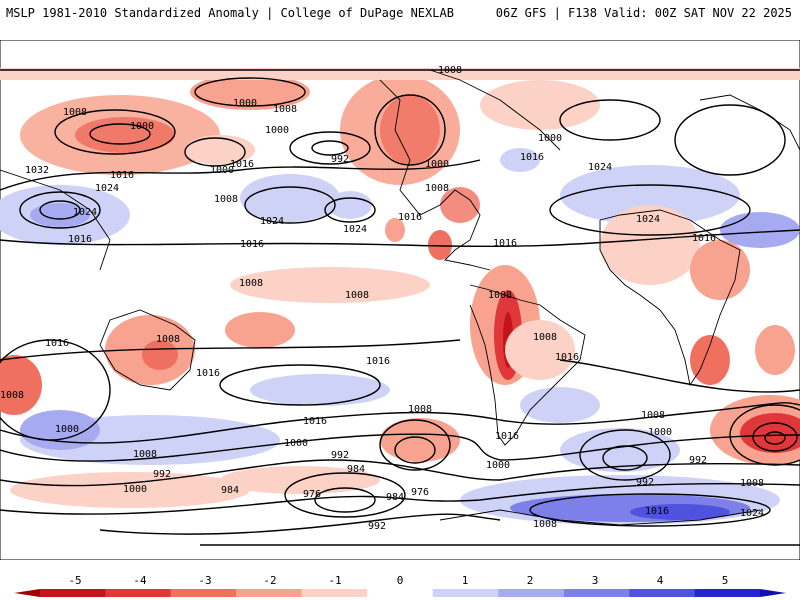 The image size is (800, 600). I want to click on colorbar-tick-label: 4, so click(660, 580).